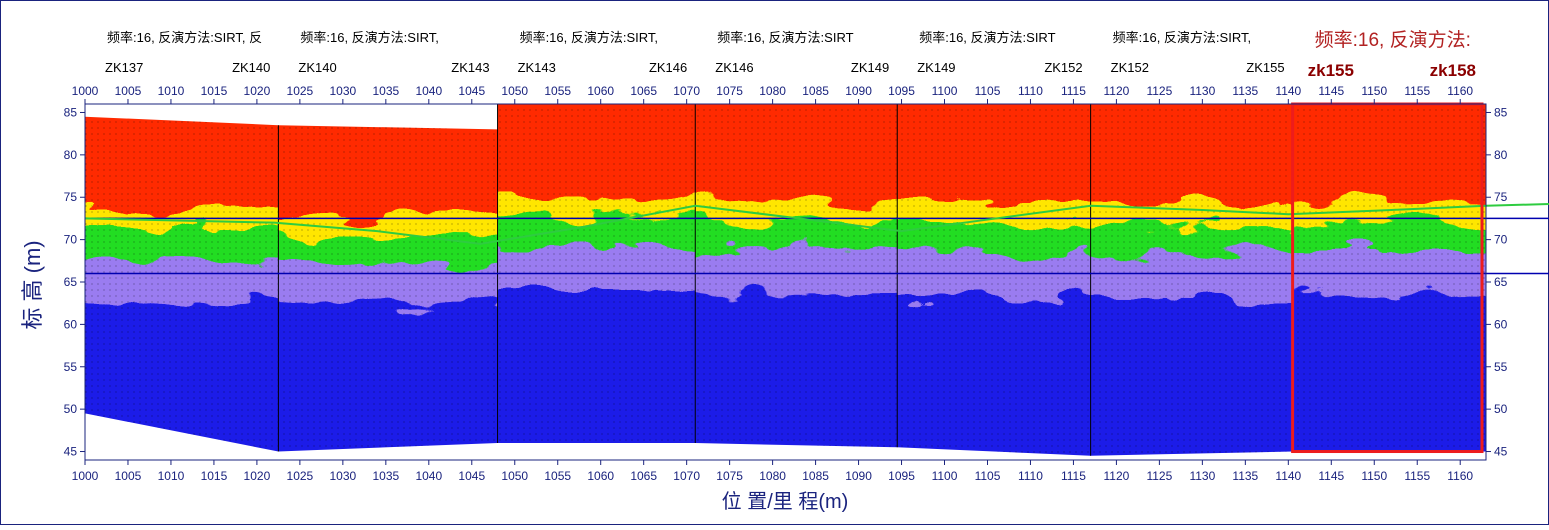  I want to click on x-tick-label-top: 1115, so click(1073, 91).